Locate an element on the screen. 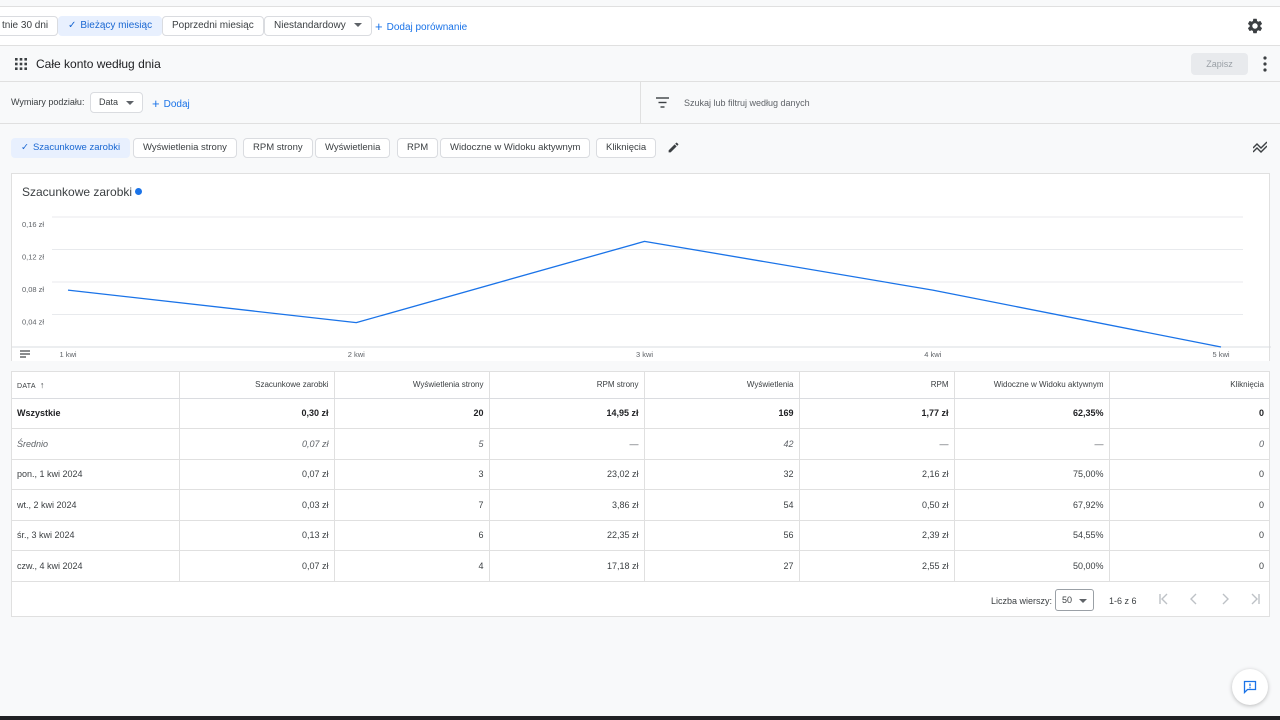 Image resolution: width=1280 pixels, height=720 pixels. x-tick-label: 4 kwi is located at coordinates (932, 354).